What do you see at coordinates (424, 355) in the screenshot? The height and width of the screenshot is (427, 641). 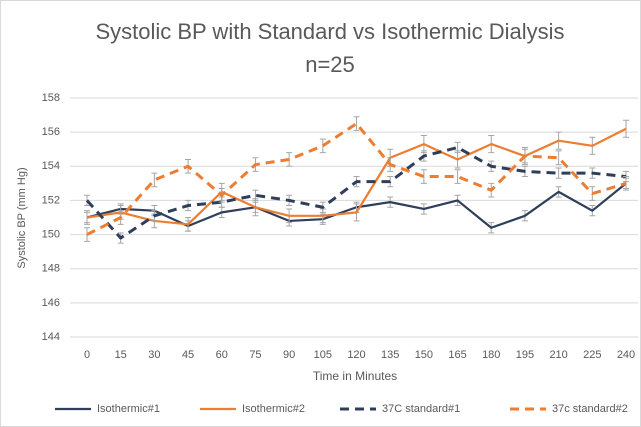 I see `x-tick-label: 150` at bounding box center [424, 355].